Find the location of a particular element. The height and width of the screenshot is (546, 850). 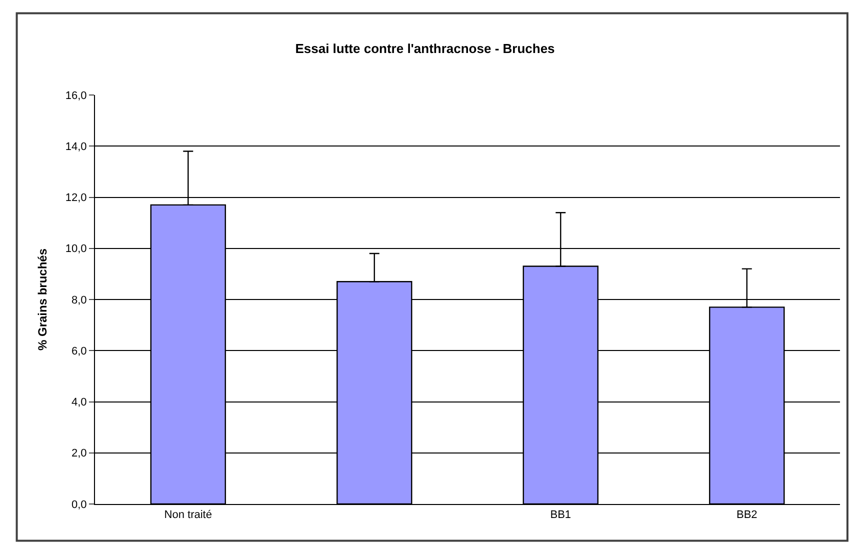

x-tick-label: BB1 is located at coordinates (561, 515).